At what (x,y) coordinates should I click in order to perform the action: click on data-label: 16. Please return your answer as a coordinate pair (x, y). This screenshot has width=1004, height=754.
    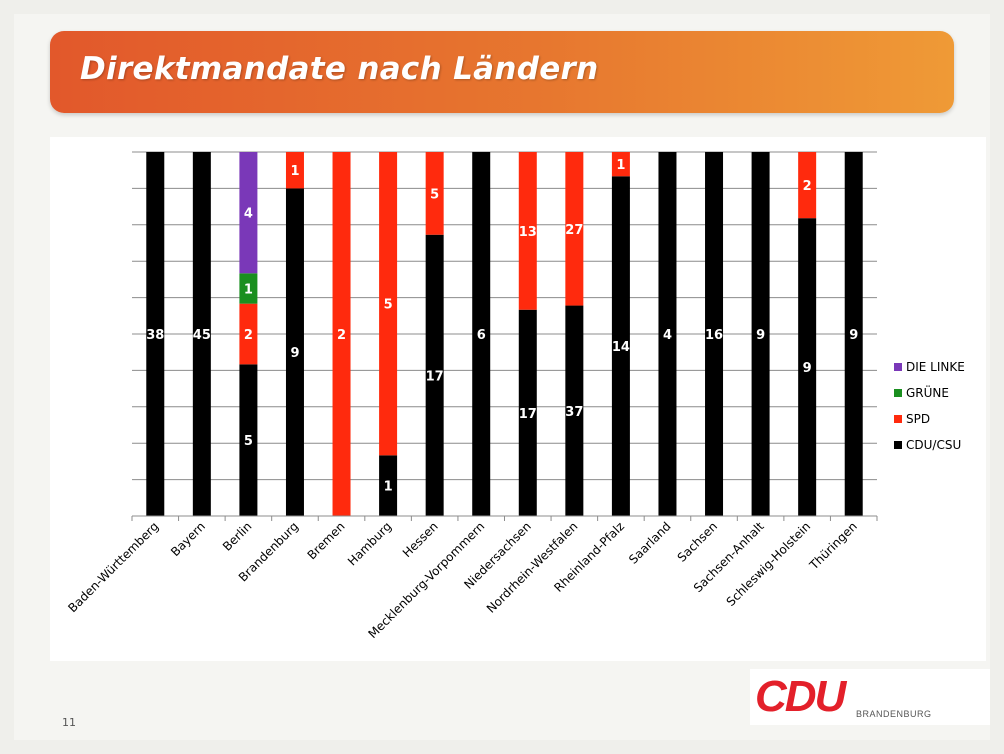
    Looking at the image, I should click on (714, 335).